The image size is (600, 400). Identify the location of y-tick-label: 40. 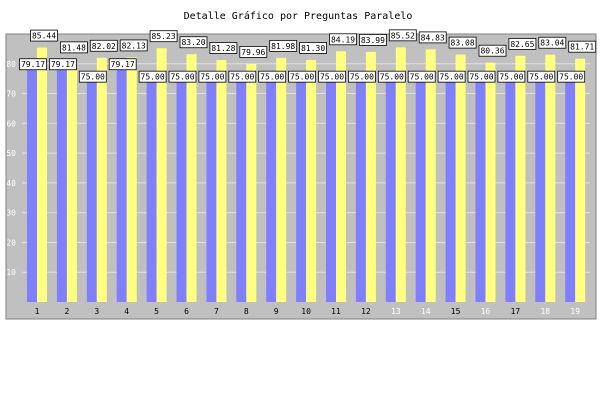
(11, 183).